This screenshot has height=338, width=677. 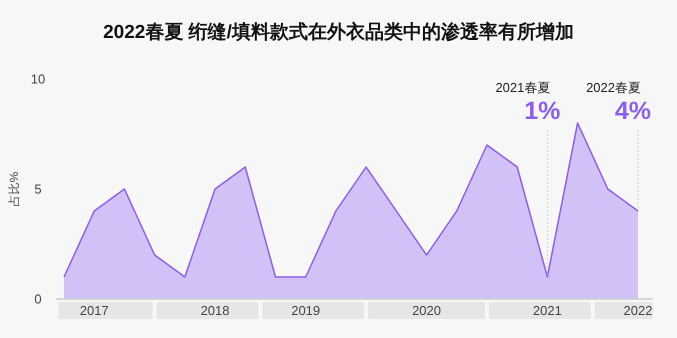 What do you see at coordinates (38, 79) in the screenshot?
I see `y-tick-label: 10` at bounding box center [38, 79].